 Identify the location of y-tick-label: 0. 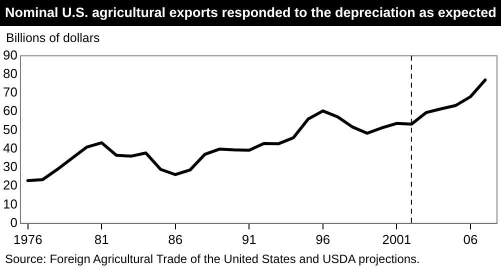
(14, 222).